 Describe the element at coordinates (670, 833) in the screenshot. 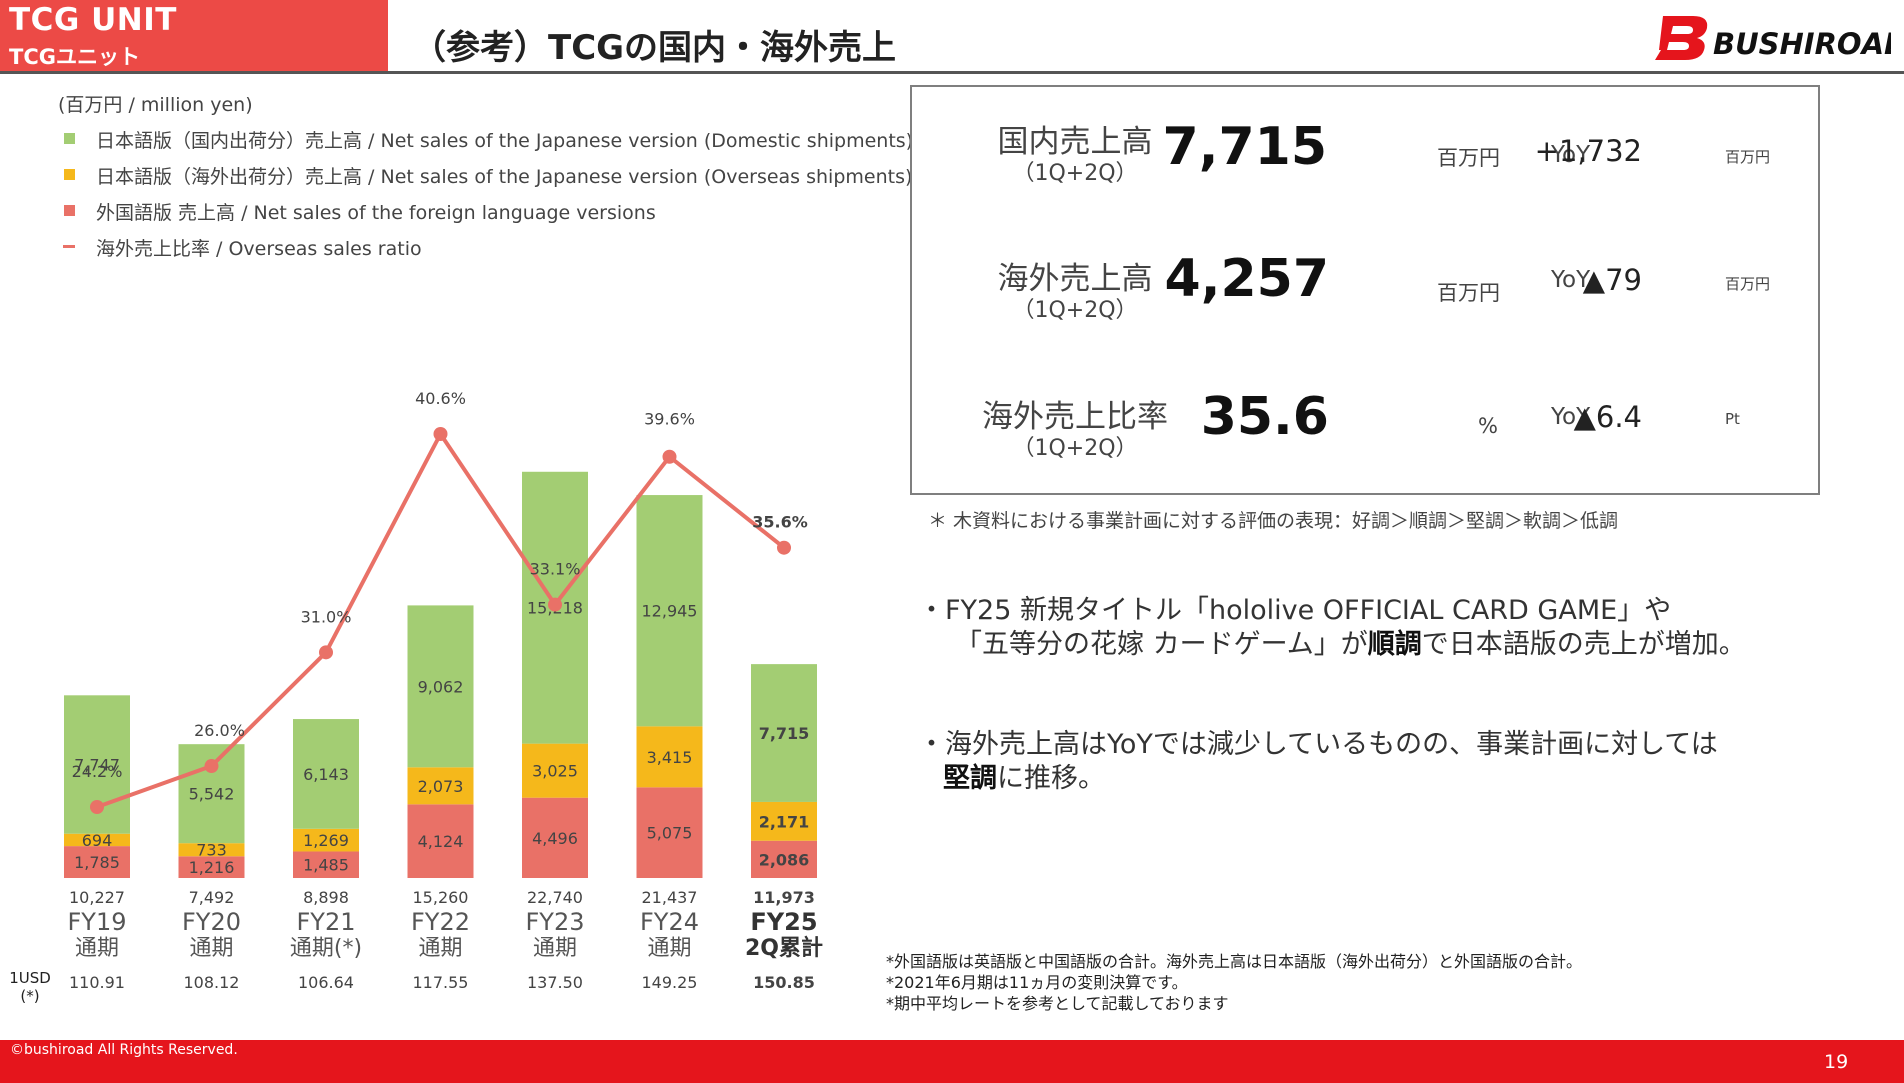

I see `bar-label-foreign: 5,075` at that location.